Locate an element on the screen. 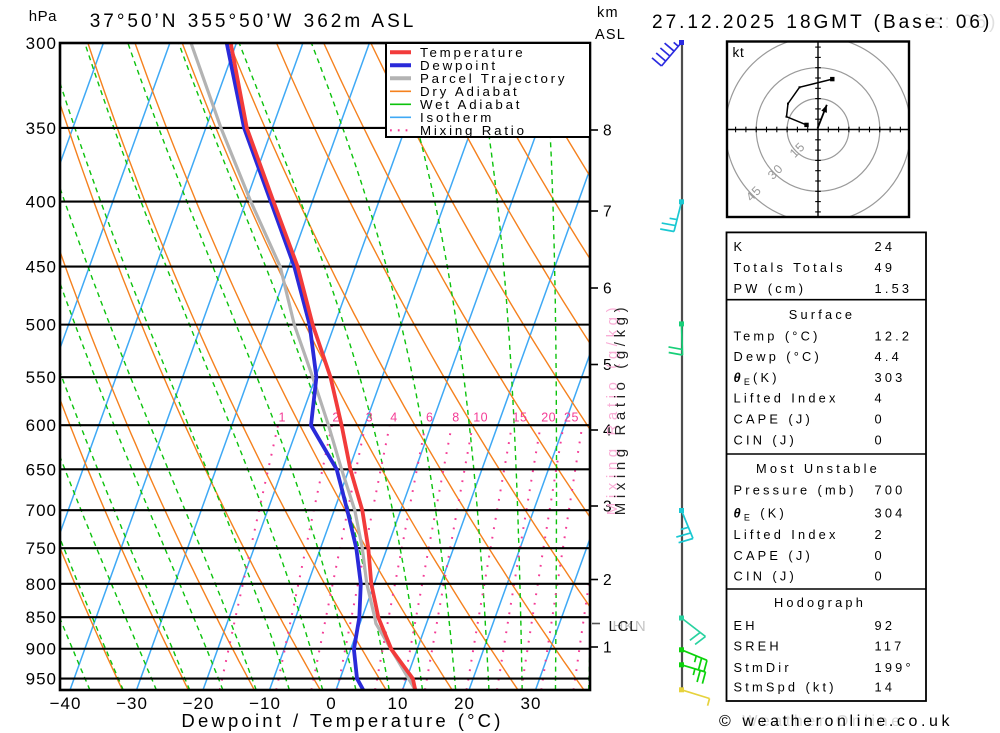  svg-text: Isotherm is located at coordinates (457, 117).